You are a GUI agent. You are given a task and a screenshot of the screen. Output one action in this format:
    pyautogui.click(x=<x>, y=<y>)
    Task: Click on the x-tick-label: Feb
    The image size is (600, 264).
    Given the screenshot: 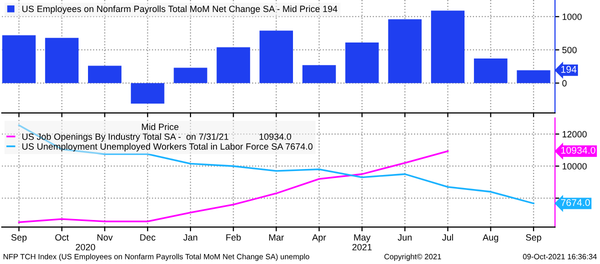 What is the action you would take?
    pyautogui.click(x=233, y=237)
    